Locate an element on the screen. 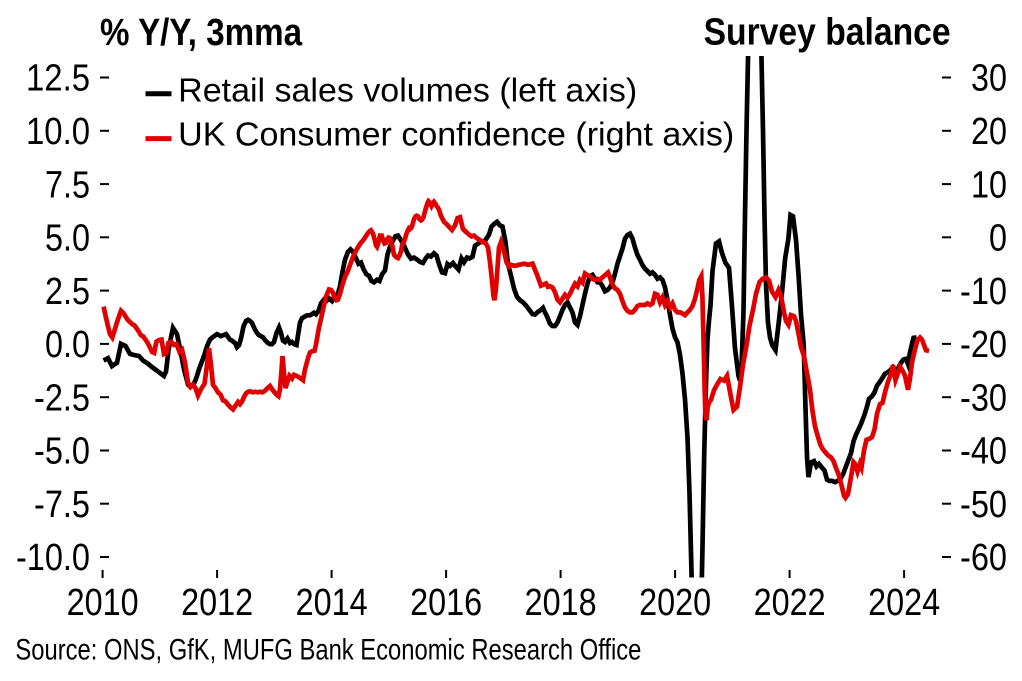  svg-text:Retail sales volumes (left axi: Retail sales volumes (left axis) is located at coordinates (407, 89).